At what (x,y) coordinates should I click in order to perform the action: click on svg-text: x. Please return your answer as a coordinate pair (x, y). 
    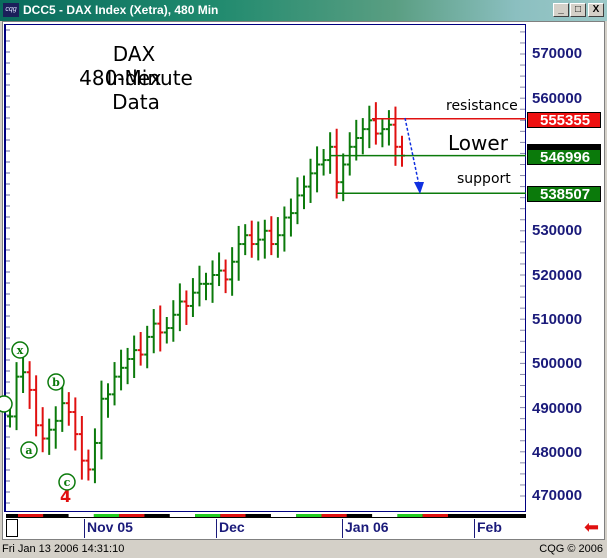
    Looking at the image, I should click on (20, 350).